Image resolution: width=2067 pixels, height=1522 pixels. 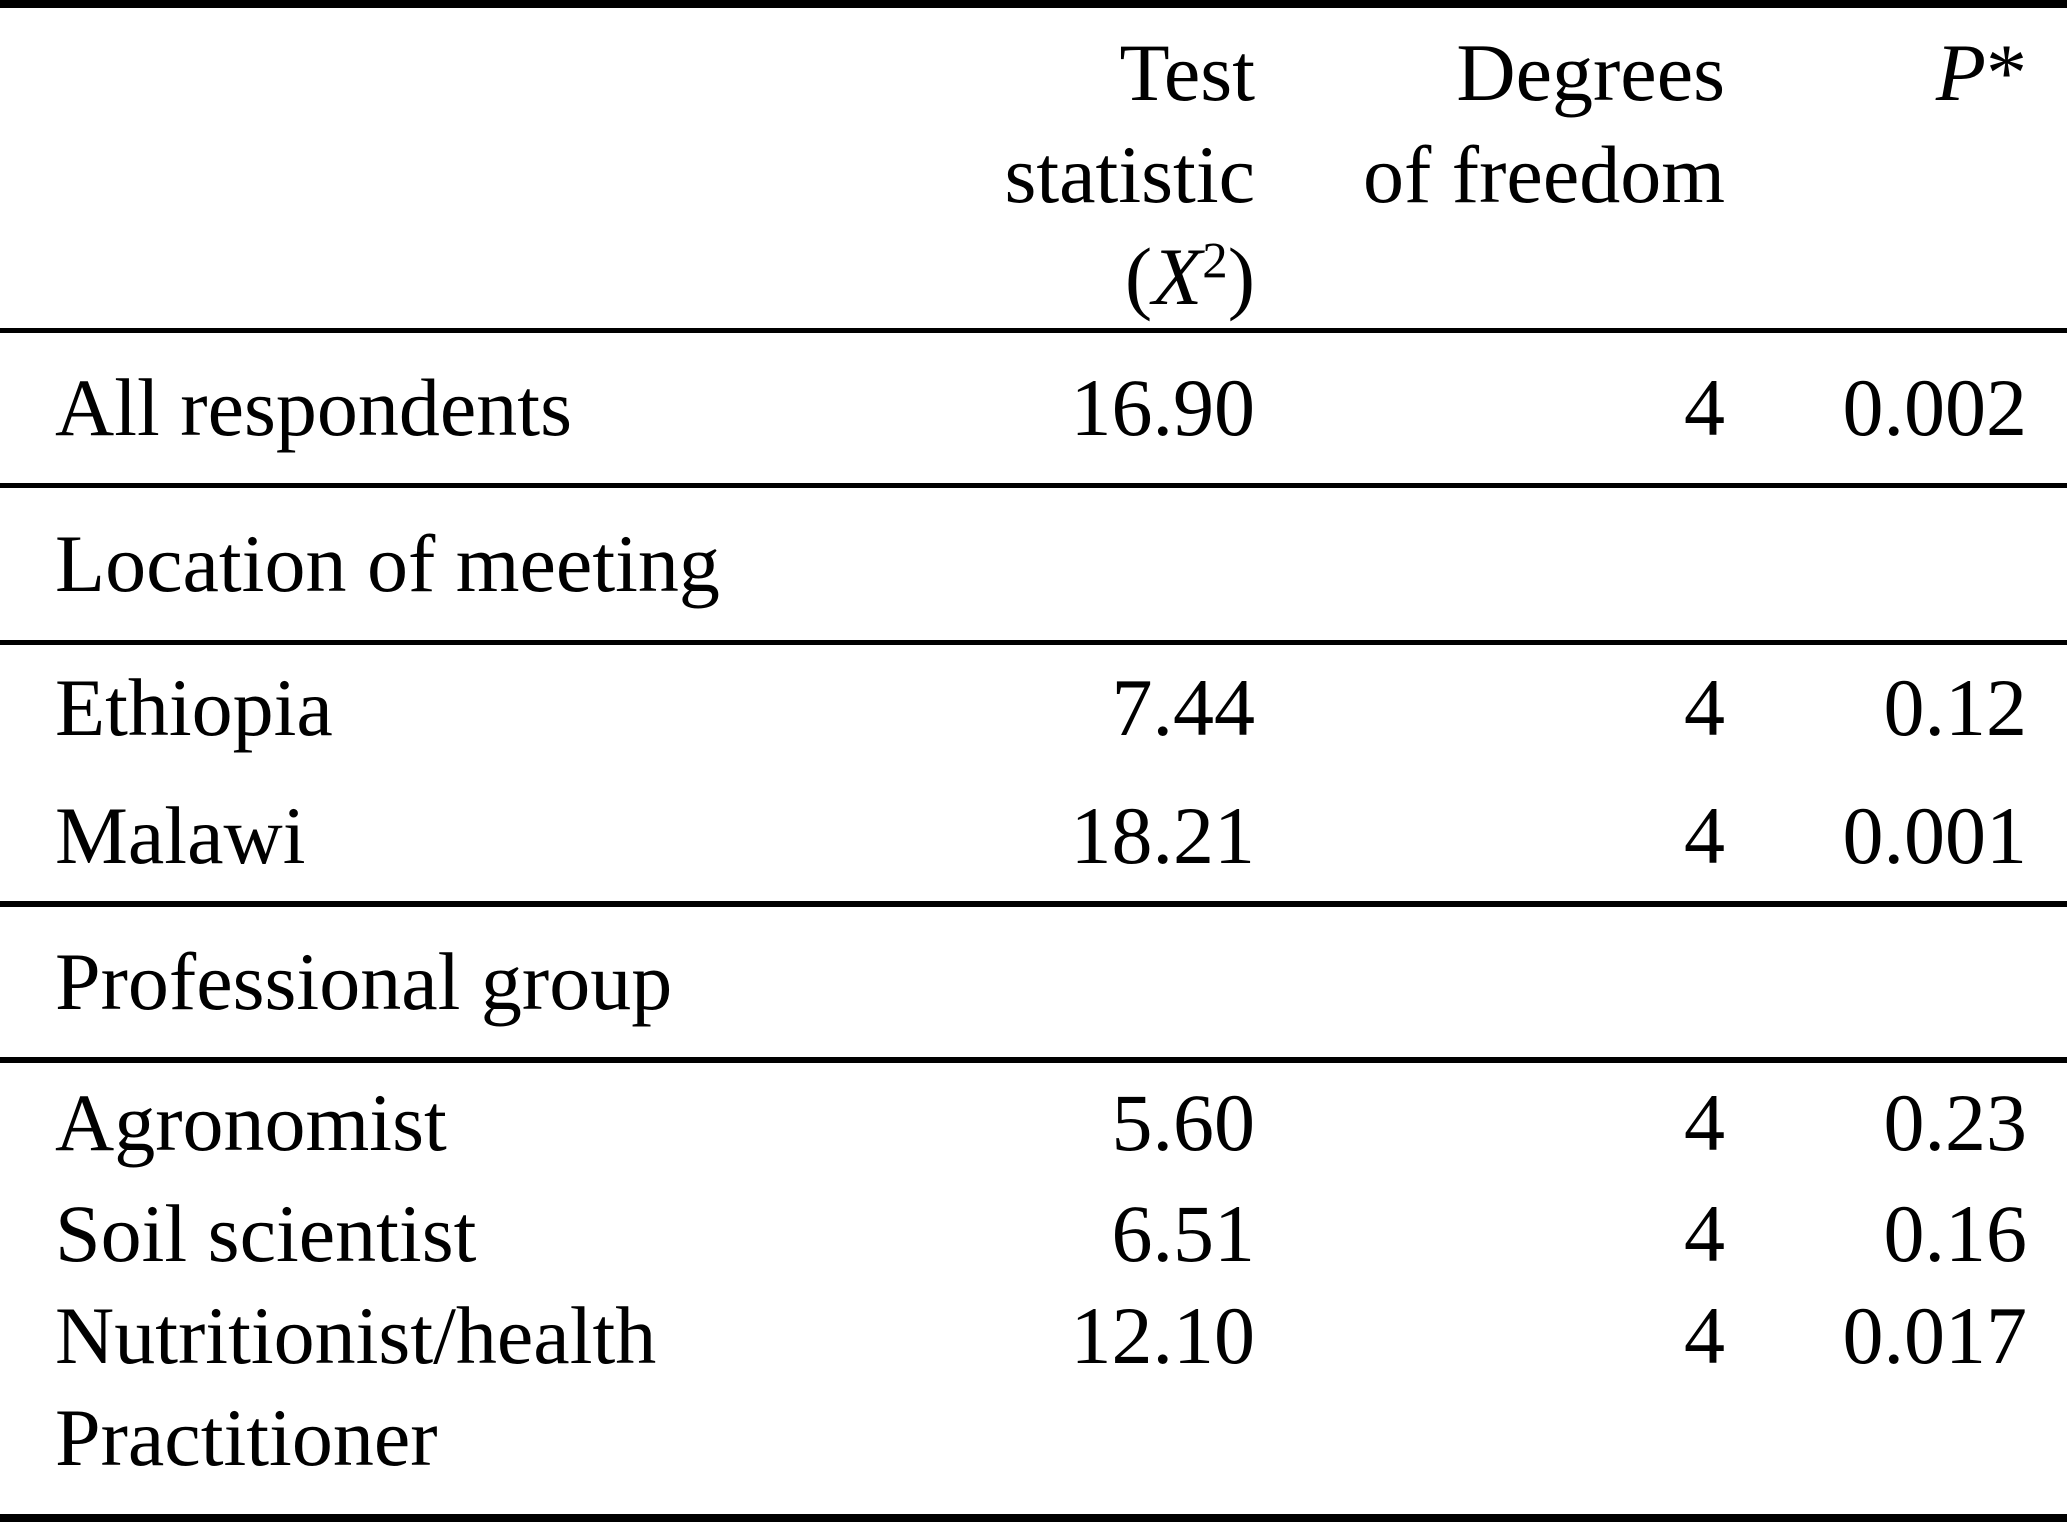 What do you see at coordinates (1129, 123) in the screenshot?
I see `header-test-statistic-line1: Test statistic` at bounding box center [1129, 123].